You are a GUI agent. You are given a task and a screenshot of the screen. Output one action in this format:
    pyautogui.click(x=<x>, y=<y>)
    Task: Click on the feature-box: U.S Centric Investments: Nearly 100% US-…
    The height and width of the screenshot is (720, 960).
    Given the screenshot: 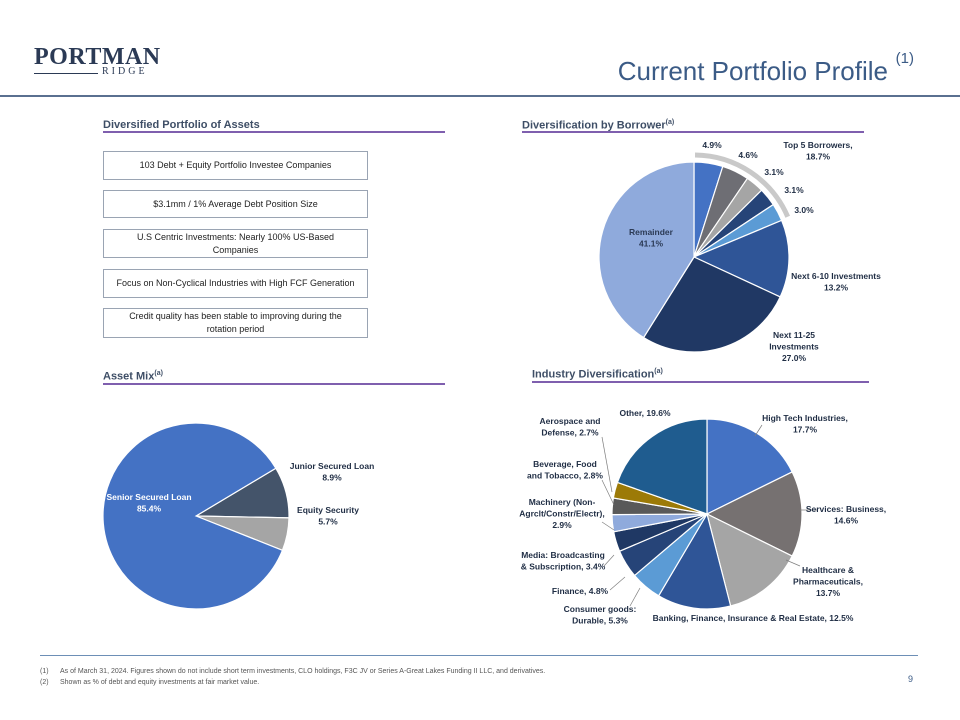 What is the action you would take?
    pyautogui.click(x=235, y=243)
    